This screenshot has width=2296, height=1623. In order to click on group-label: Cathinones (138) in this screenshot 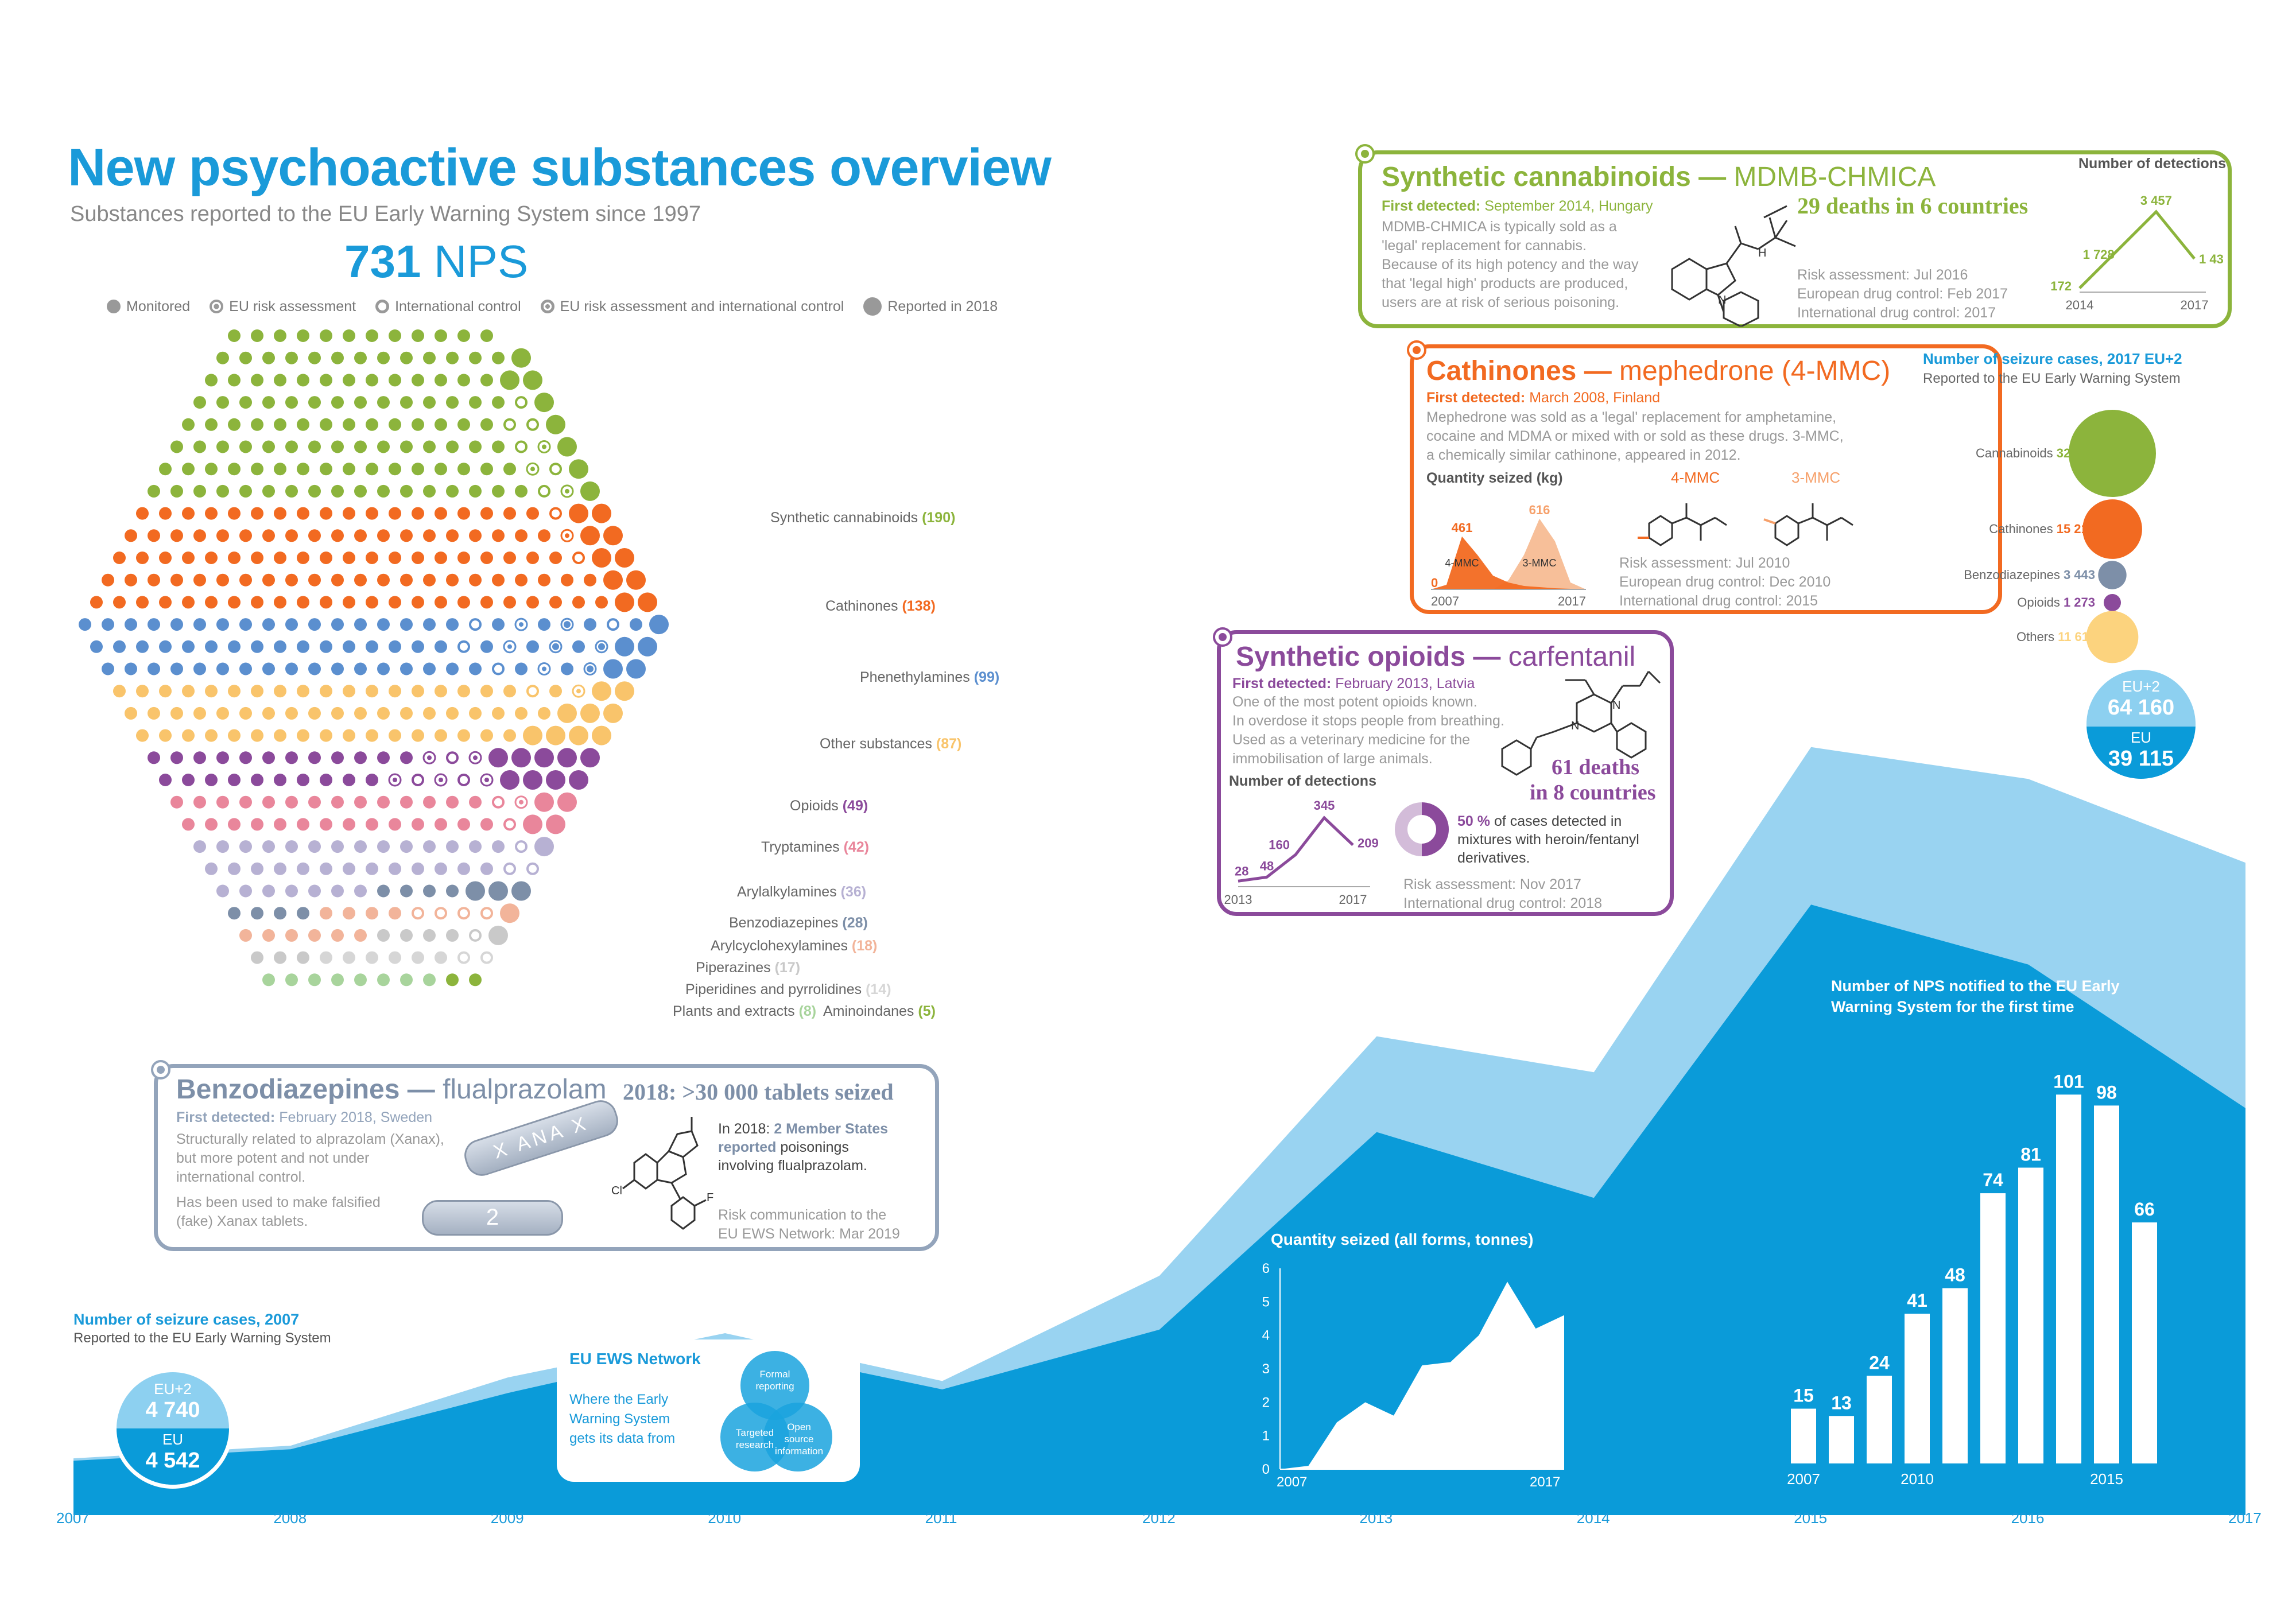, I will do `click(880, 606)`.